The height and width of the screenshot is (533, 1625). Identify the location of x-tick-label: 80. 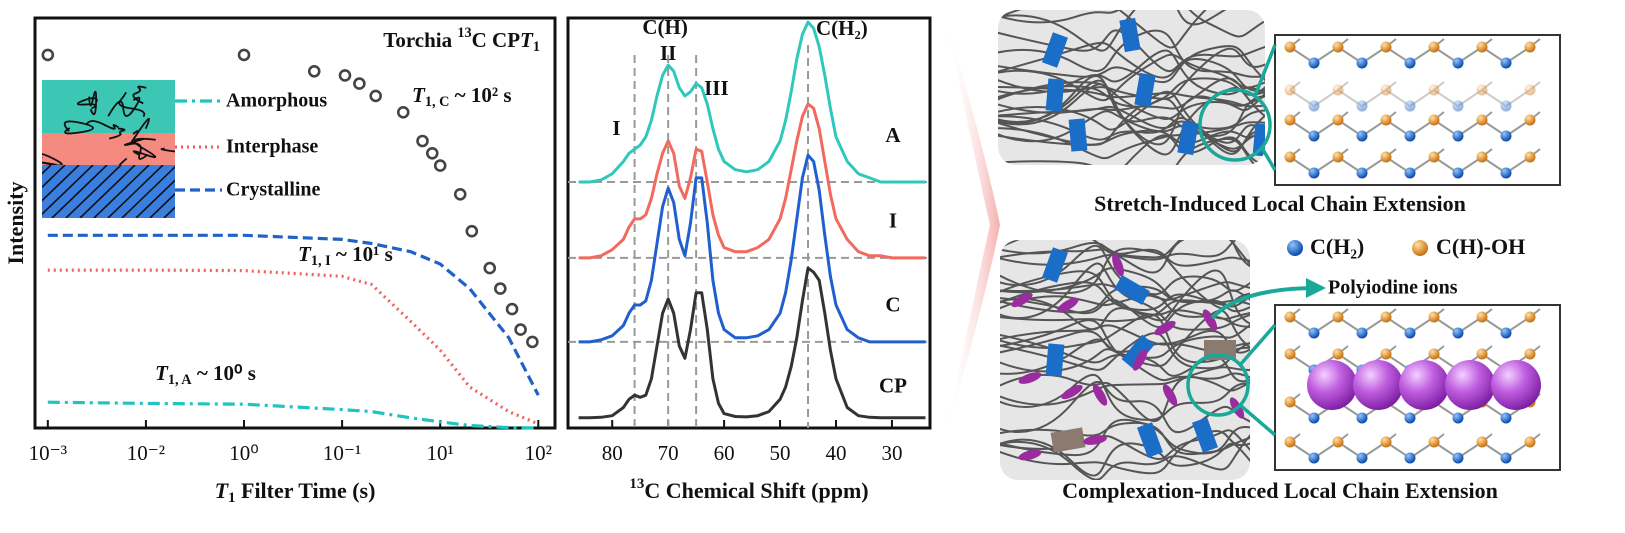
(612, 453).